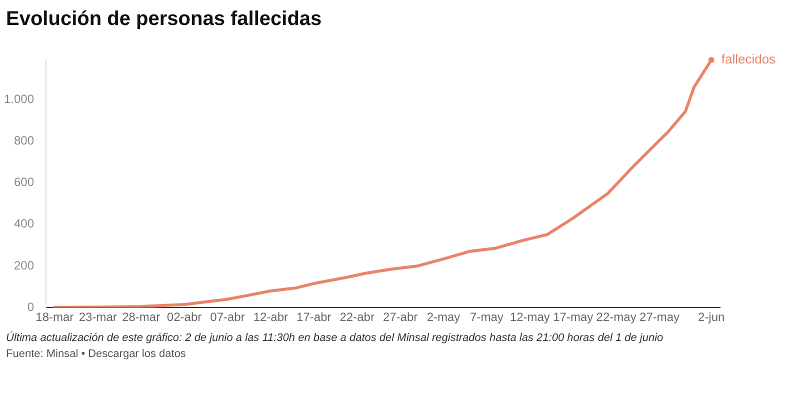 This screenshot has width=790, height=398. Describe the element at coordinates (748, 59) in the screenshot. I see `series-label: fallecidos` at that location.